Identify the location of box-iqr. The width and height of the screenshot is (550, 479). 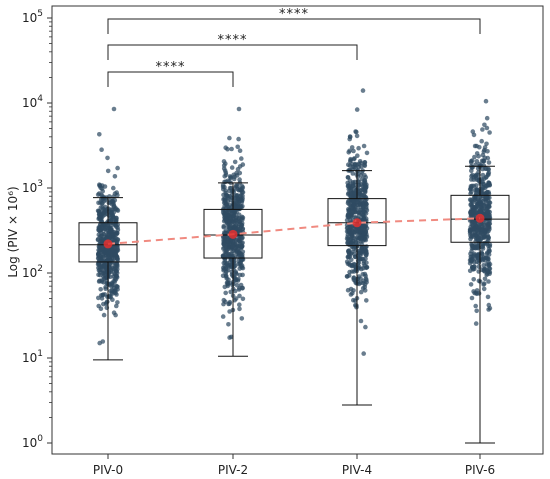
(233, 233).